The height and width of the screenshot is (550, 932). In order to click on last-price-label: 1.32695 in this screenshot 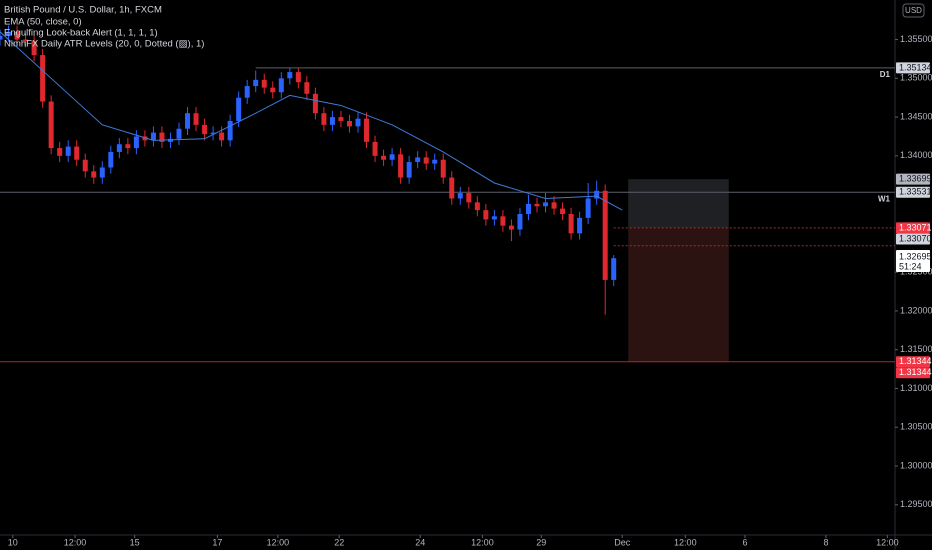, I will do `click(915, 256)`.